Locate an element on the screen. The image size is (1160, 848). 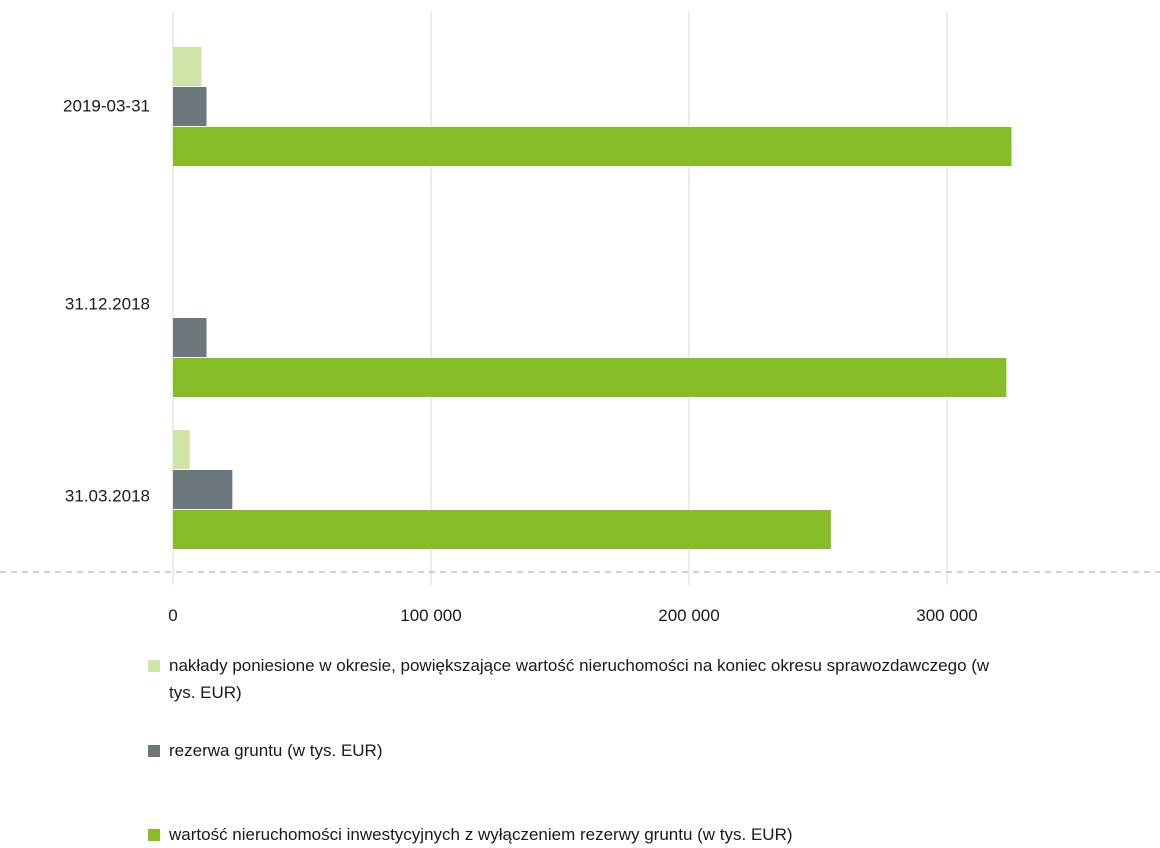
bar-cat1-series1 is located at coordinates (187, 66).